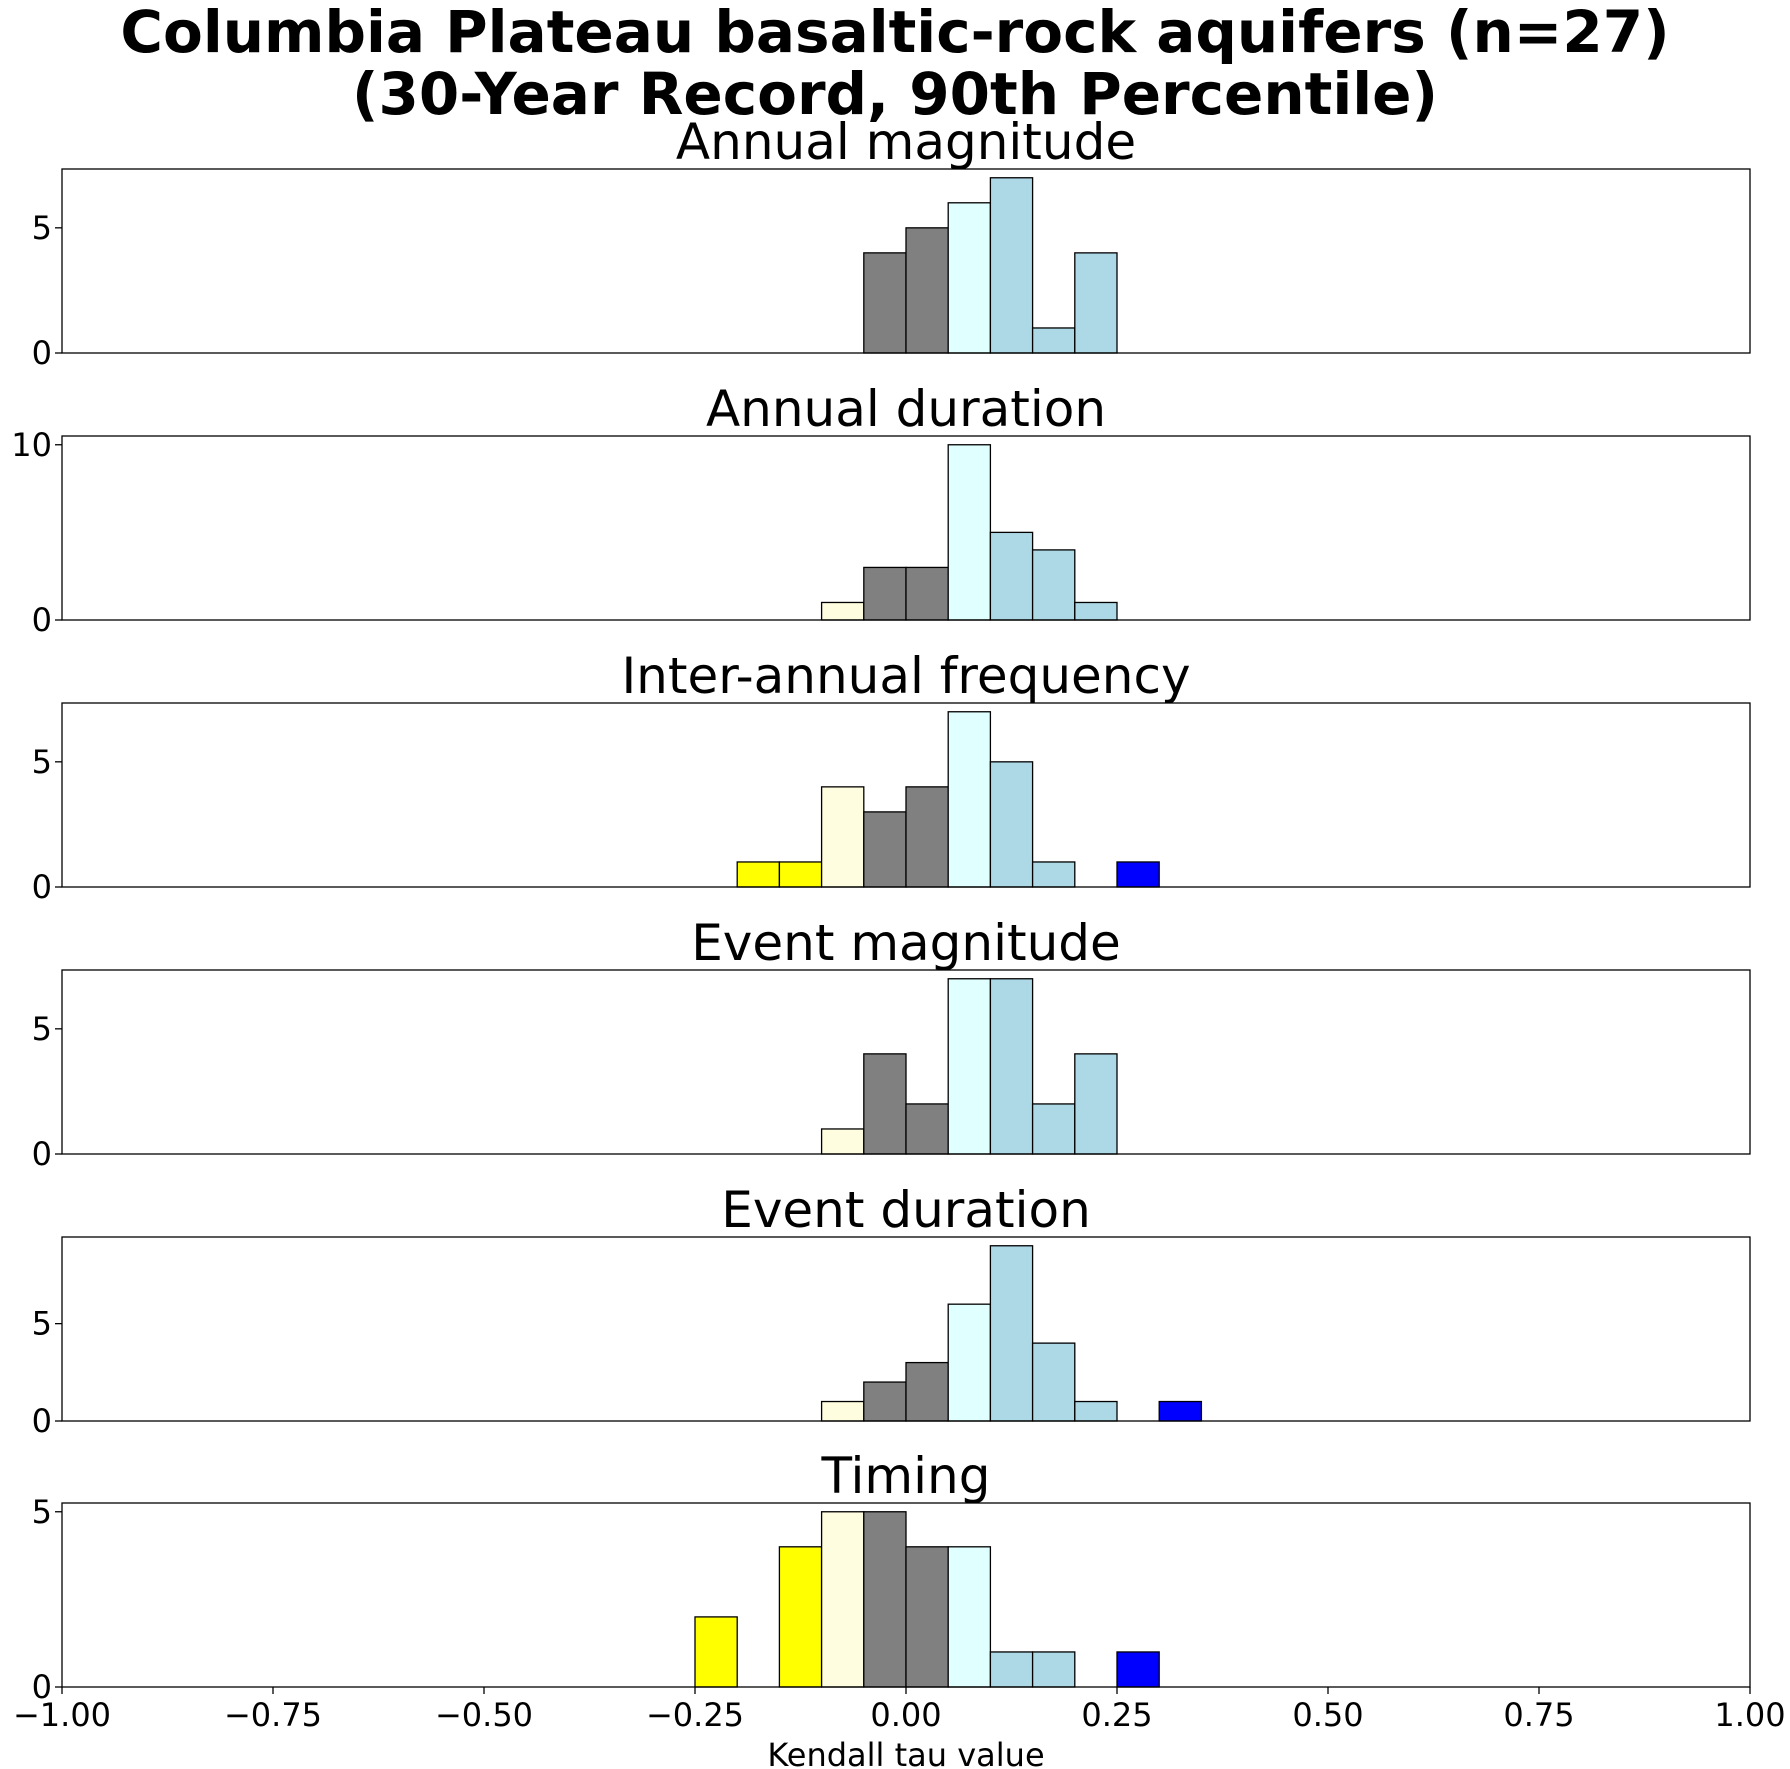  Describe the element at coordinates (1327, 1715) in the screenshot. I see `x-tick-label: 0.50` at that location.